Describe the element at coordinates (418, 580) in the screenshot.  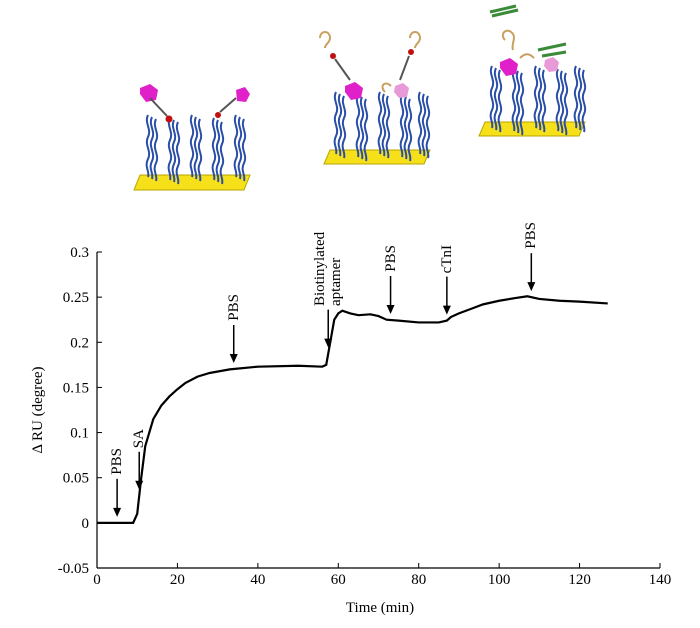
I see `x-tick-label: 80` at that location.